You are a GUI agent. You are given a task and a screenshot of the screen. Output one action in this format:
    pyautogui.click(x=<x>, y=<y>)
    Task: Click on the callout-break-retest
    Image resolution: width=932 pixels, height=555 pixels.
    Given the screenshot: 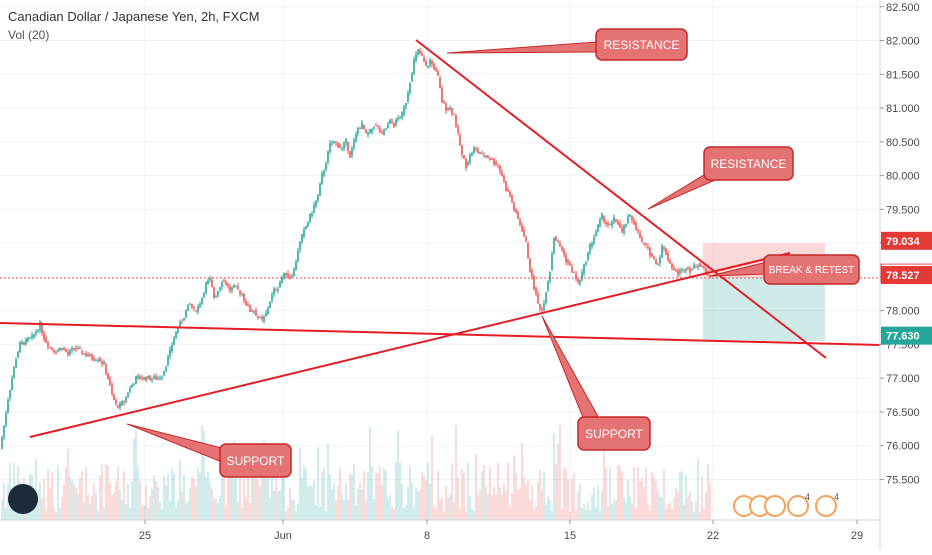 What is the action you would take?
    pyautogui.click(x=811, y=269)
    